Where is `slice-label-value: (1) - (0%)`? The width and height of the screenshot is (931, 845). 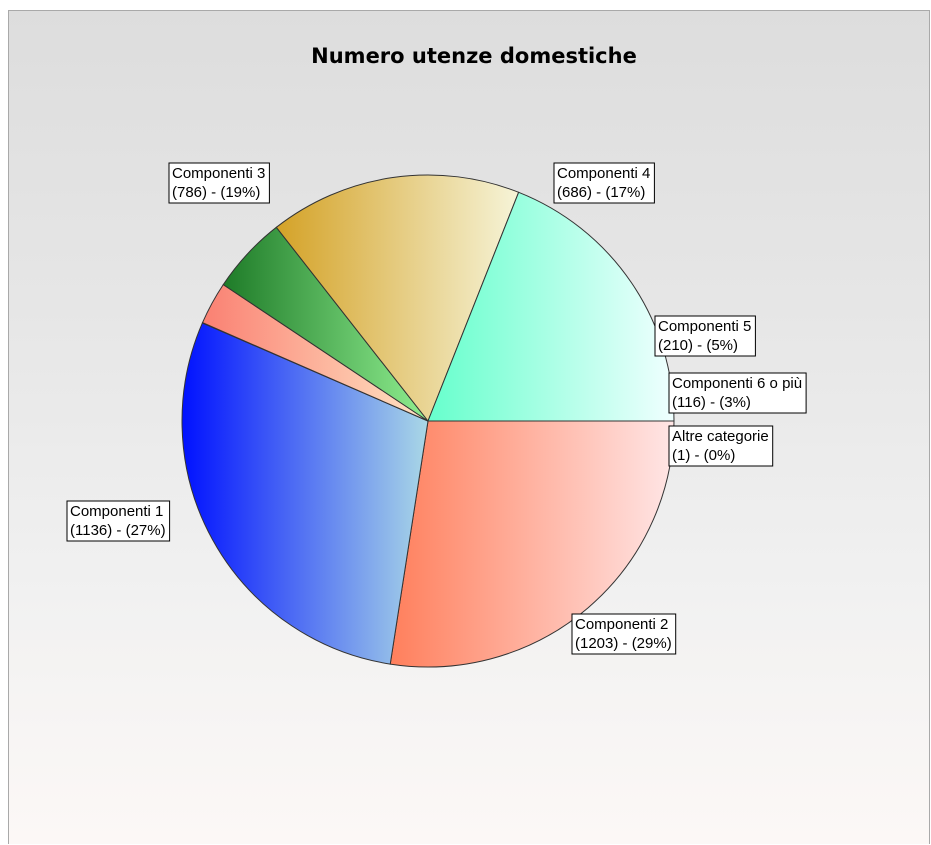
slice-label-value: (1) - (0%) is located at coordinates (703, 455).